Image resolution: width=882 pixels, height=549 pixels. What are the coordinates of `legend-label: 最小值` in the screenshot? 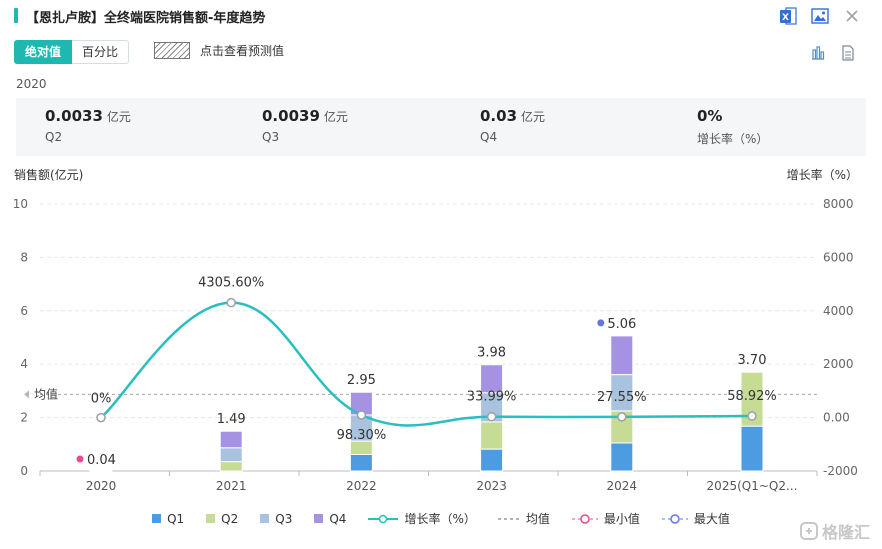 It's located at (621, 519).